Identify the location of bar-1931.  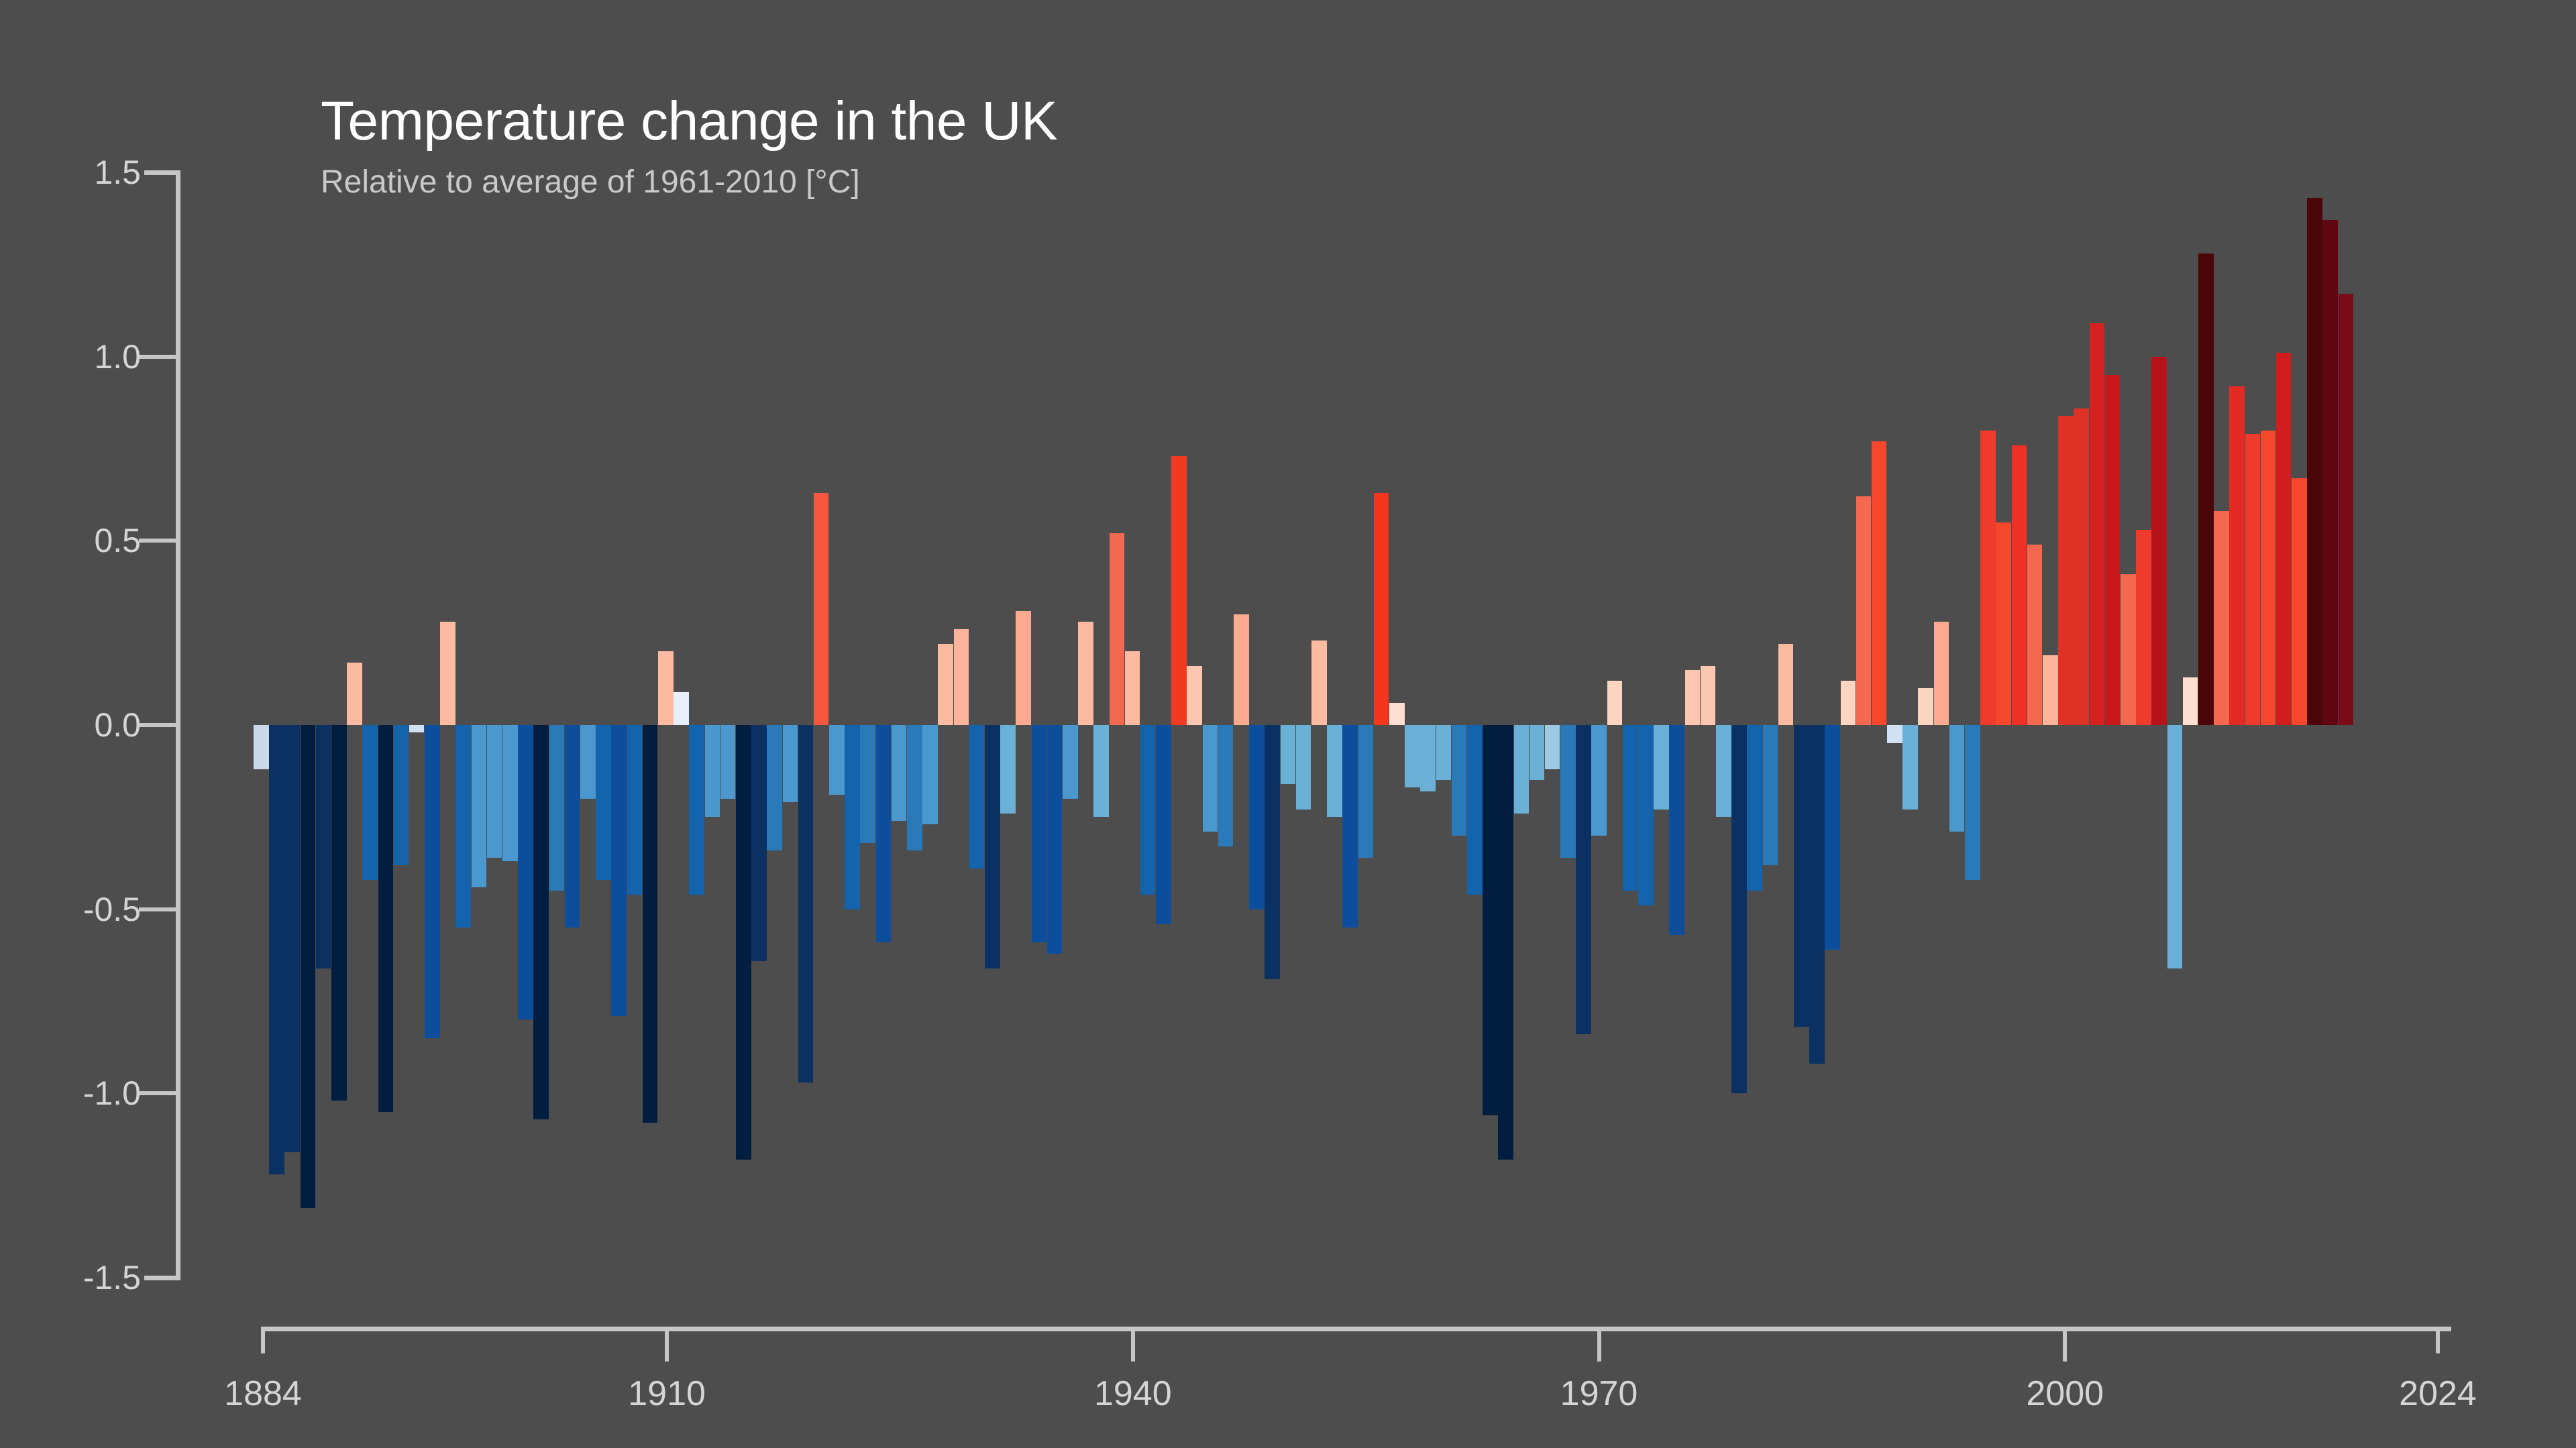
(992, 846).